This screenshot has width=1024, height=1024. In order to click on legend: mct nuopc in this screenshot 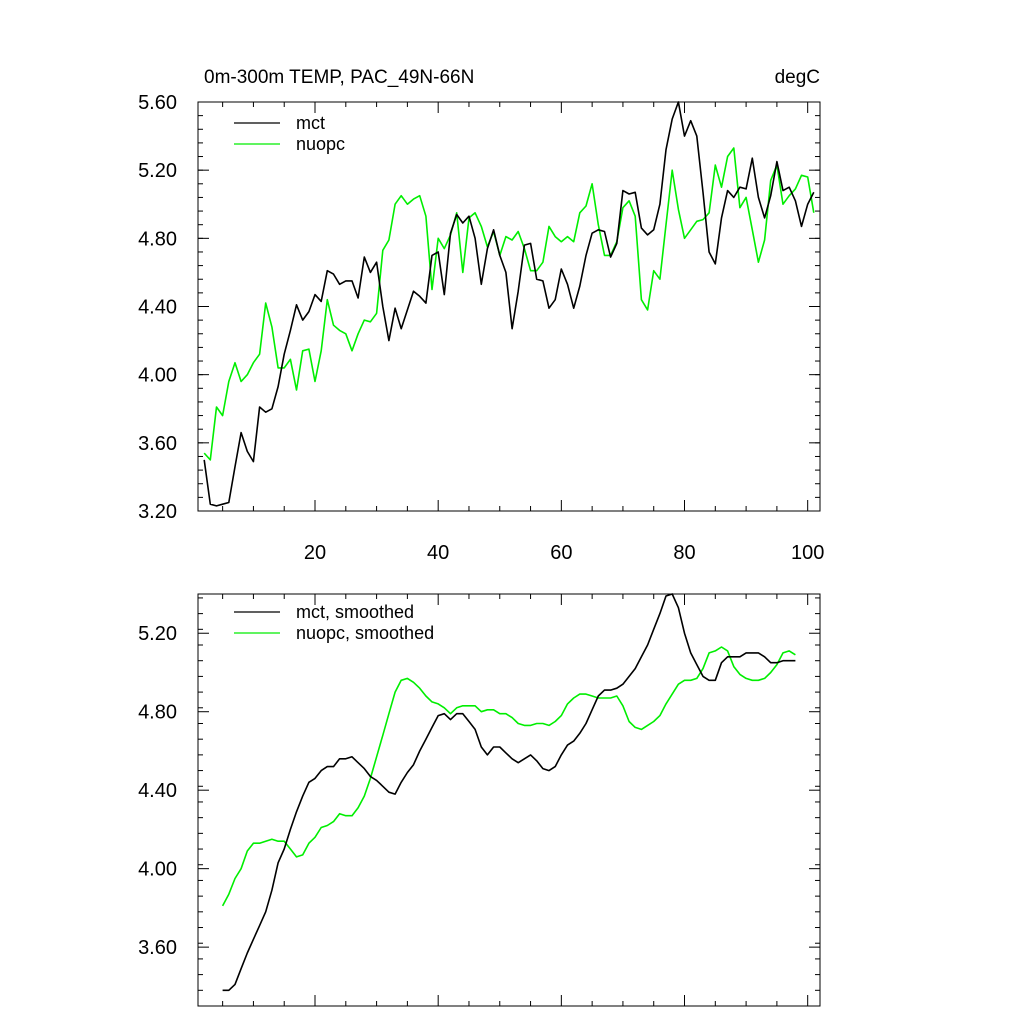, I will do `click(289, 133)`.